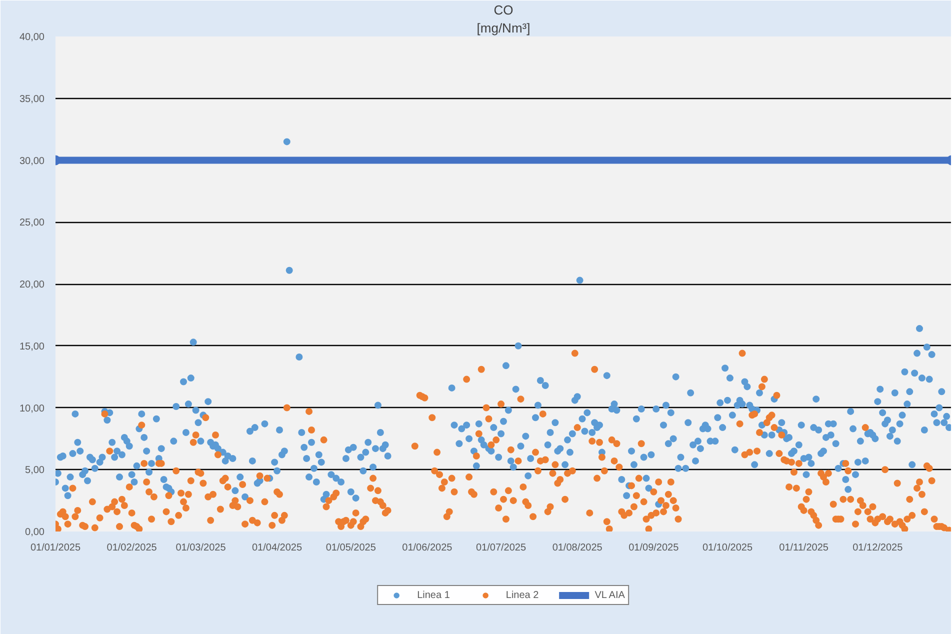 The image size is (952, 634). What do you see at coordinates (32, 223) in the screenshot?
I see `y-tick-label: 25,00` at bounding box center [32, 223].